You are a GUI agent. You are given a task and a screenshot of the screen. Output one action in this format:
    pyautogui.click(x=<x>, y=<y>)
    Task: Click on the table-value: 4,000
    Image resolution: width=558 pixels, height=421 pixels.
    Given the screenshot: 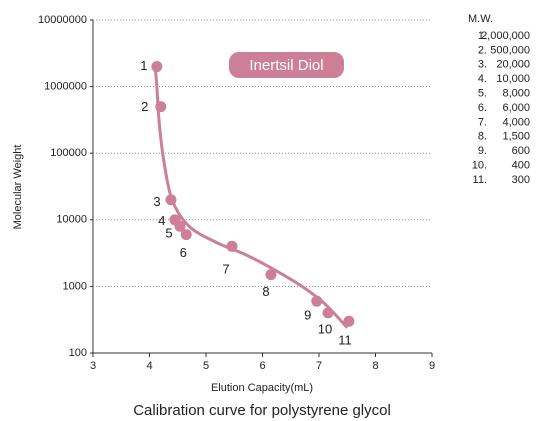 What is the action you would take?
    pyautogui.click(x=516, y=122)
    